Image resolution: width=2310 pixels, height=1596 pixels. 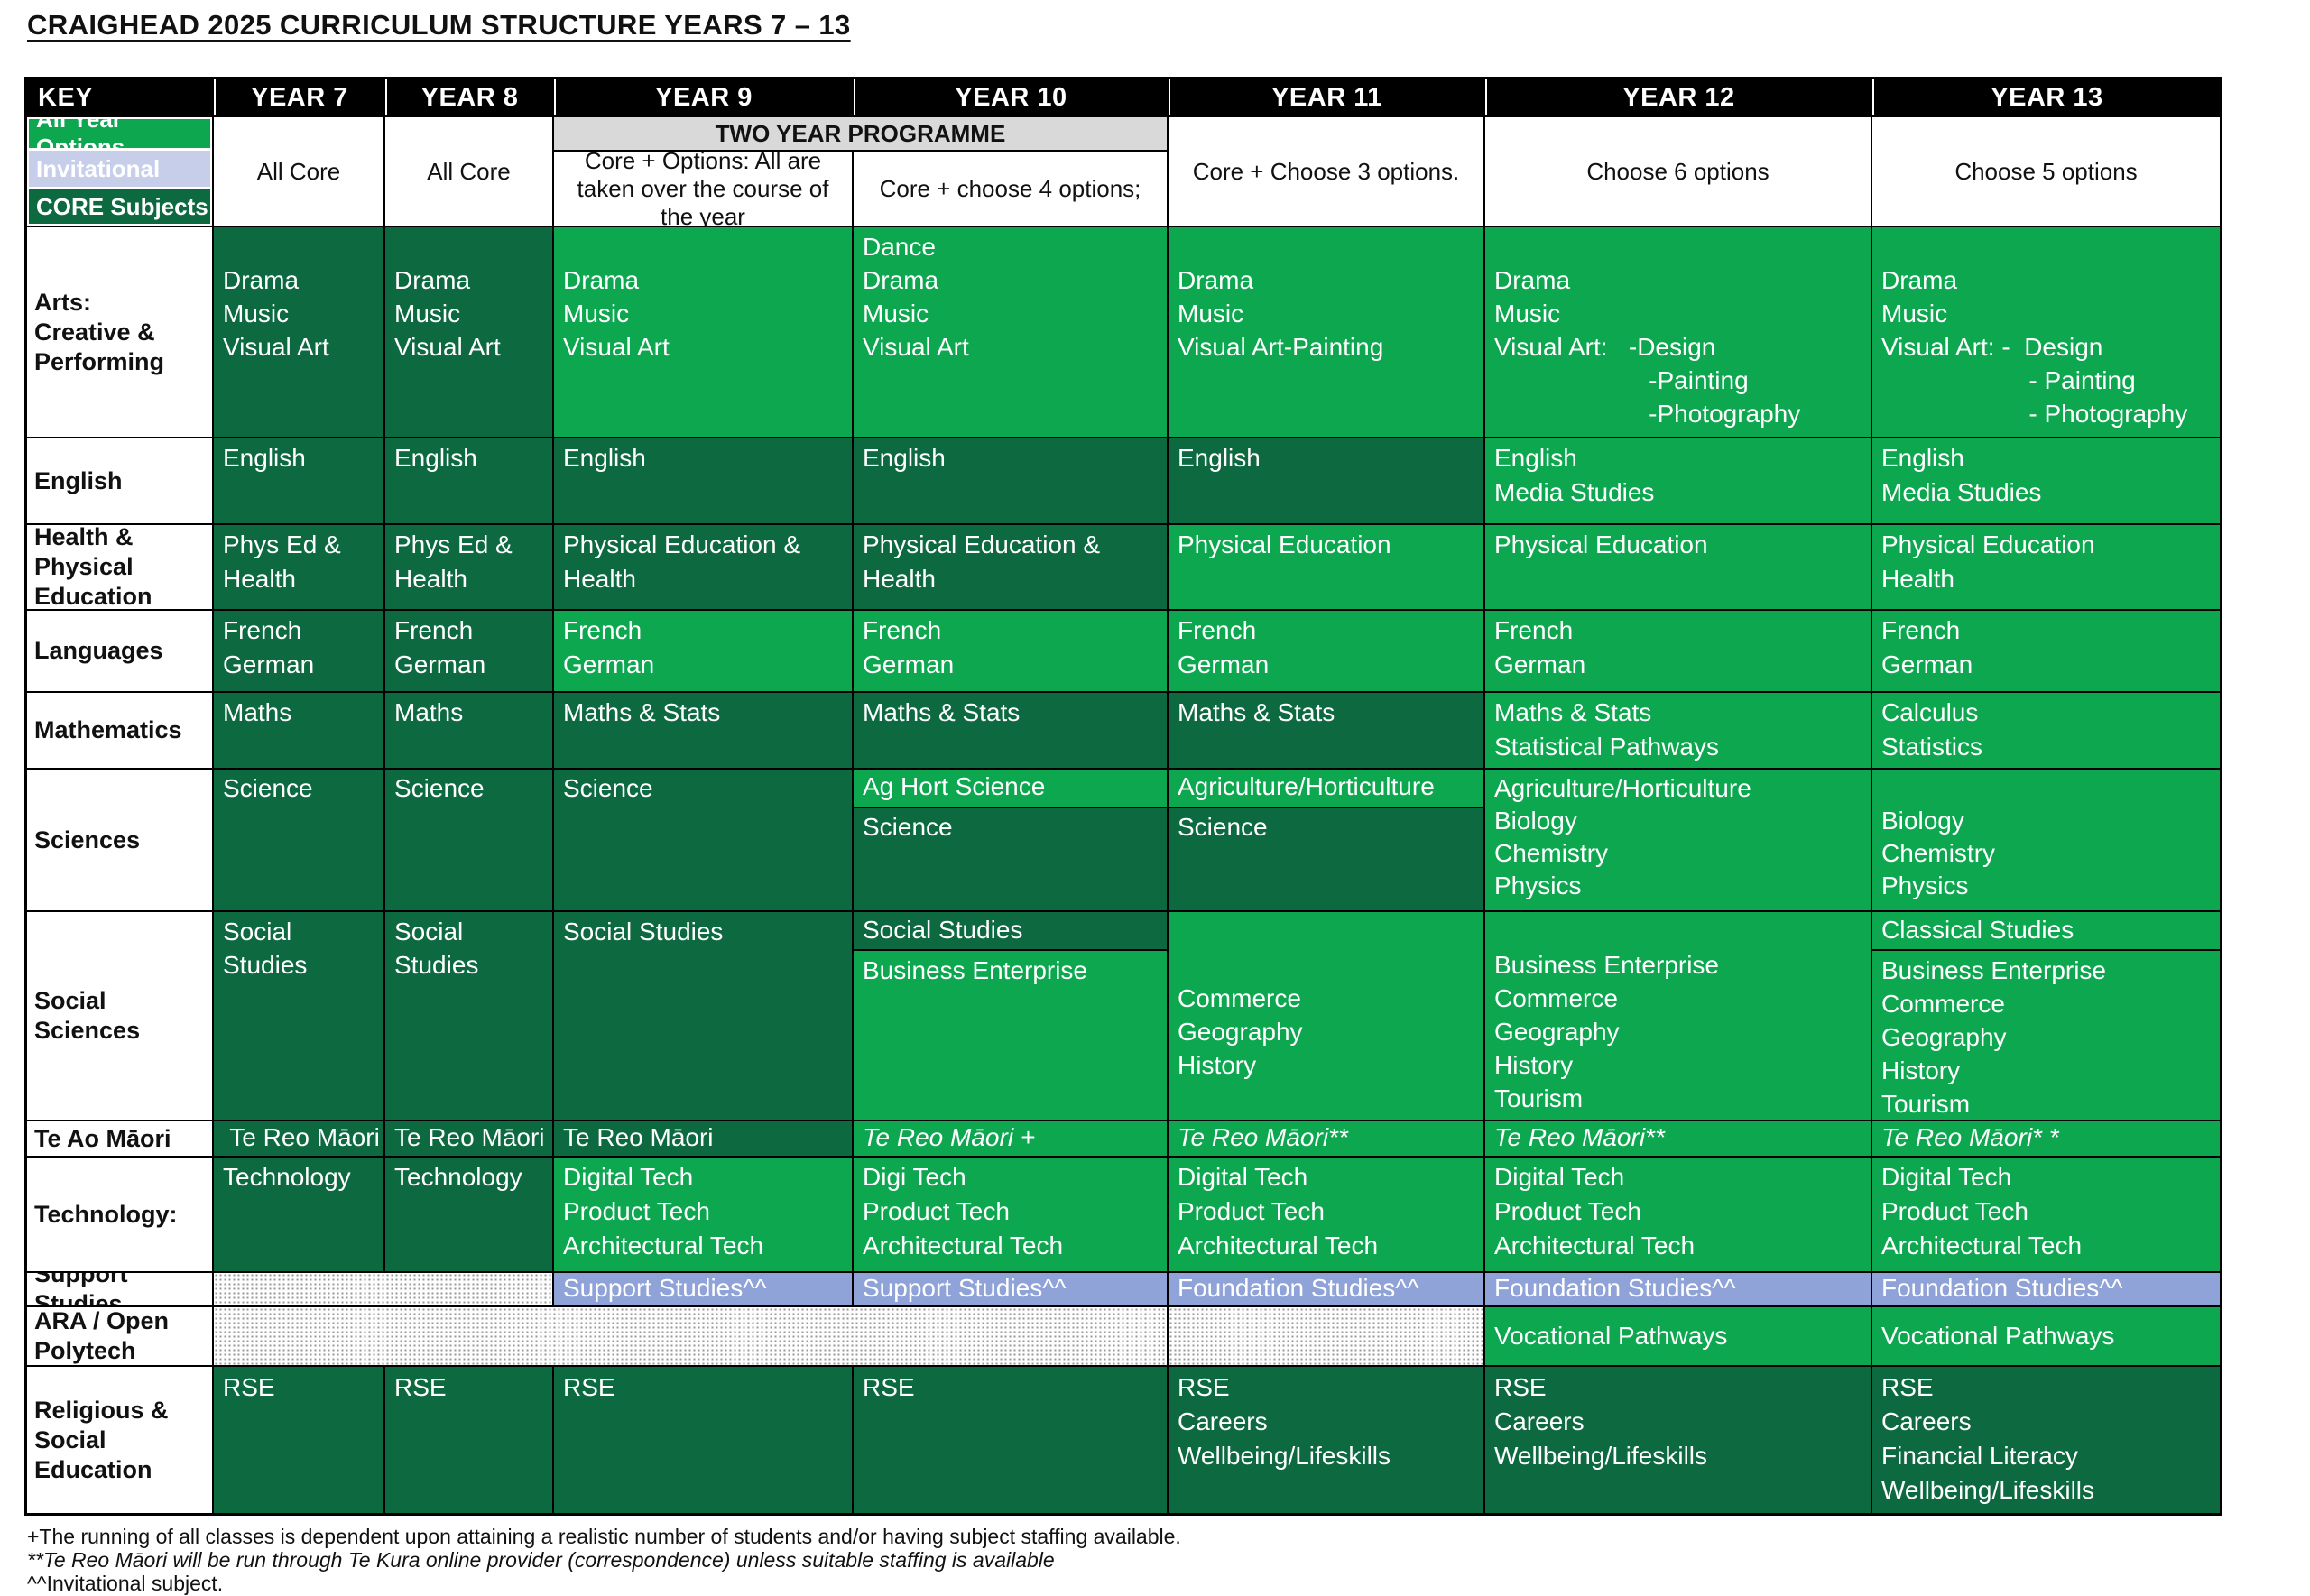 What do you see at coordinates (469, 1137) in the screenshot?
I see `subject-text: Te Reo Māori` at bounding box center [469, 1137].